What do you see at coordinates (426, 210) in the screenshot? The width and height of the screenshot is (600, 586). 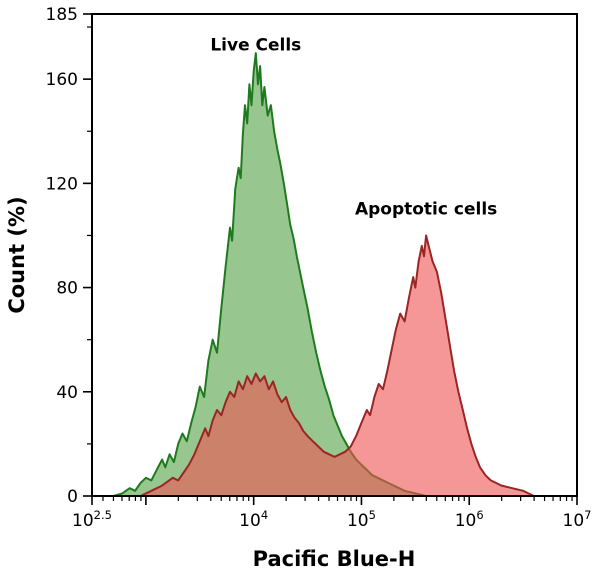 I see `annotation-apoptotic-cells: Apoptotic cells` at bounding box center [426, 210].